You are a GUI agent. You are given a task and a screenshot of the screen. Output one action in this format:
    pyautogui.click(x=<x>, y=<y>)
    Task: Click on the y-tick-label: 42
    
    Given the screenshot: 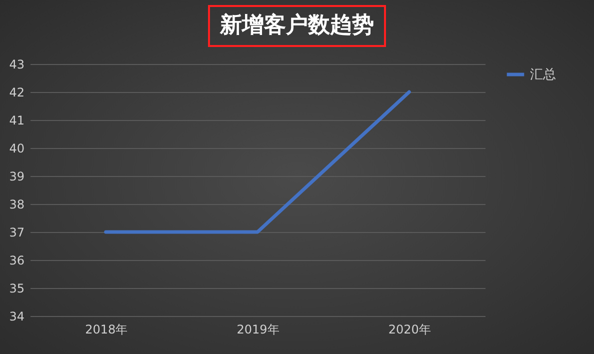 What is the action you would take?
    pyautogui.click(x=16, y=93)
    